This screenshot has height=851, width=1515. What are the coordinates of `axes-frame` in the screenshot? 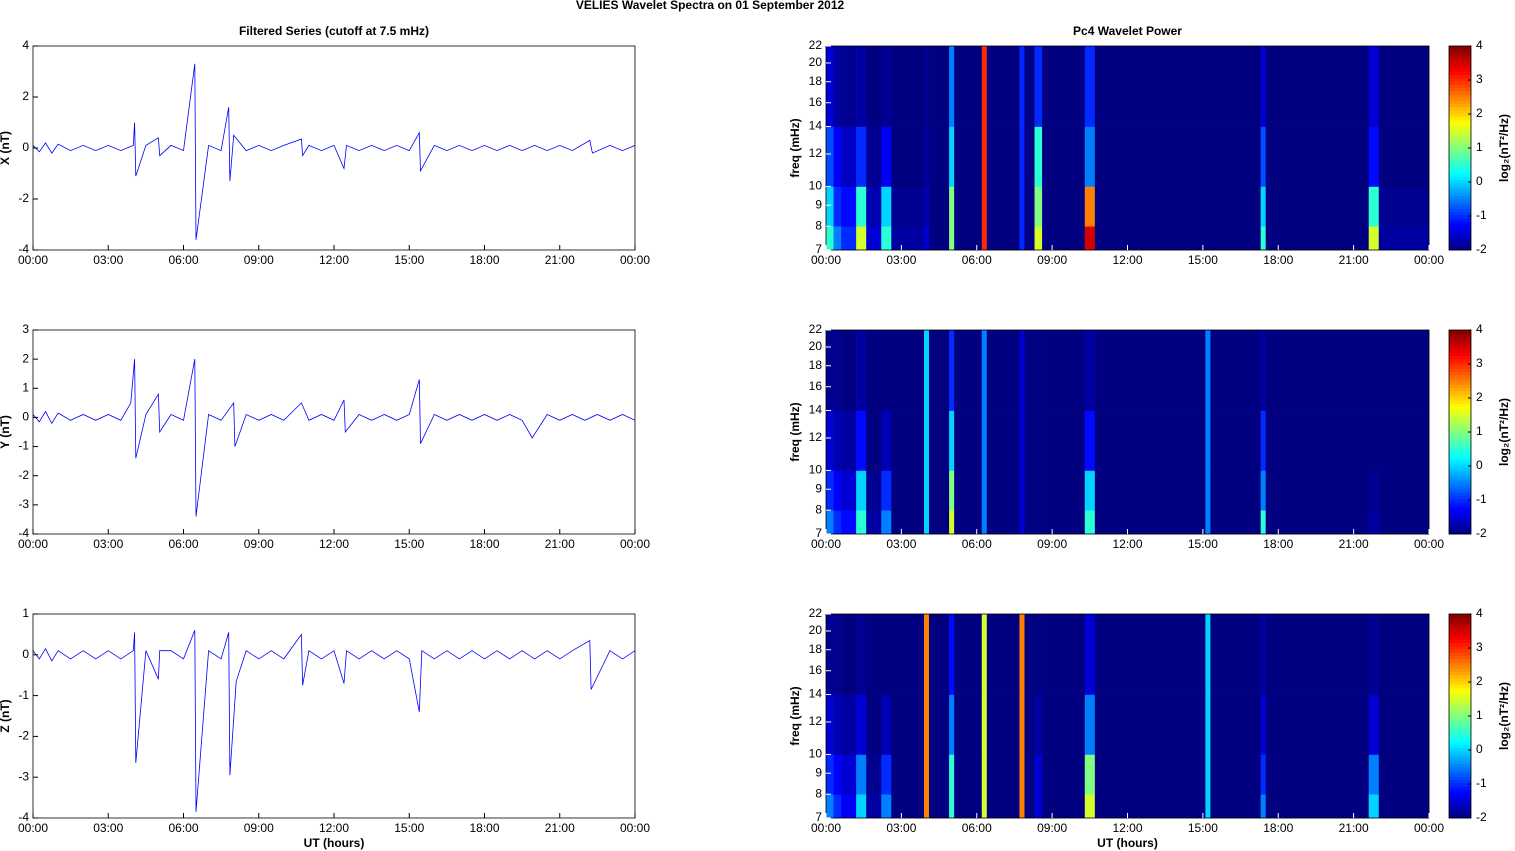 It's located at (334, 716).